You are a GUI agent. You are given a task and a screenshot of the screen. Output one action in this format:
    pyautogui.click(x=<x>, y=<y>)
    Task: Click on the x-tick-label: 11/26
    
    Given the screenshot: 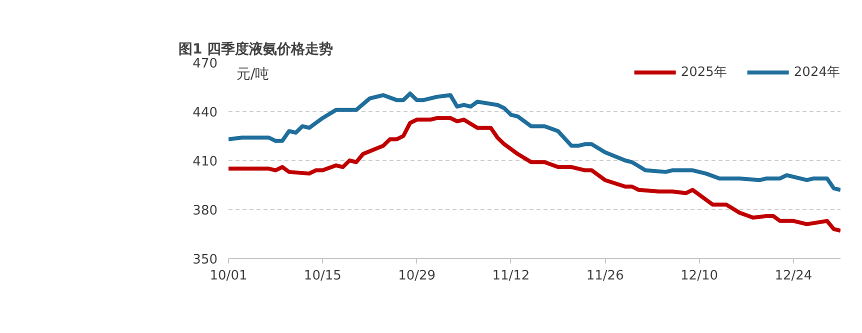 What is the action you would take?
    pyautogui.click(x=605, y=276)
    